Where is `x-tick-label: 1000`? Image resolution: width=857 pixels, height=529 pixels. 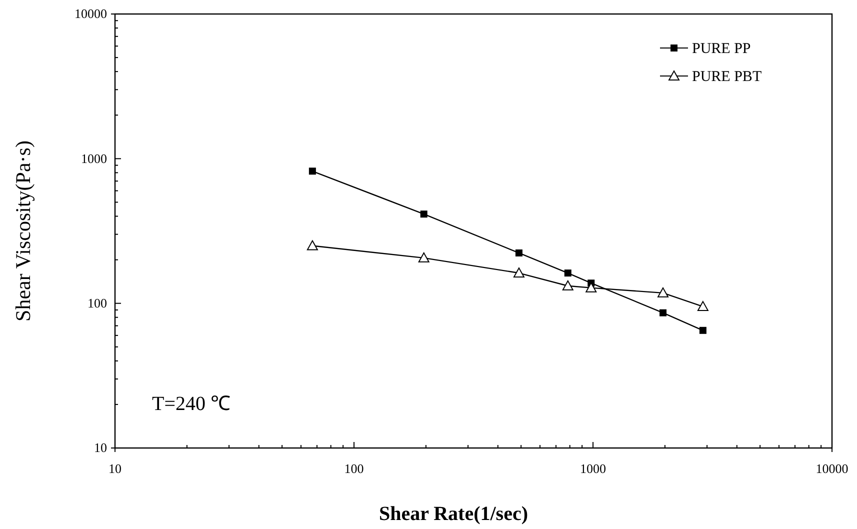
x-tick-label: 1000 is located at coordinates (593, 468).